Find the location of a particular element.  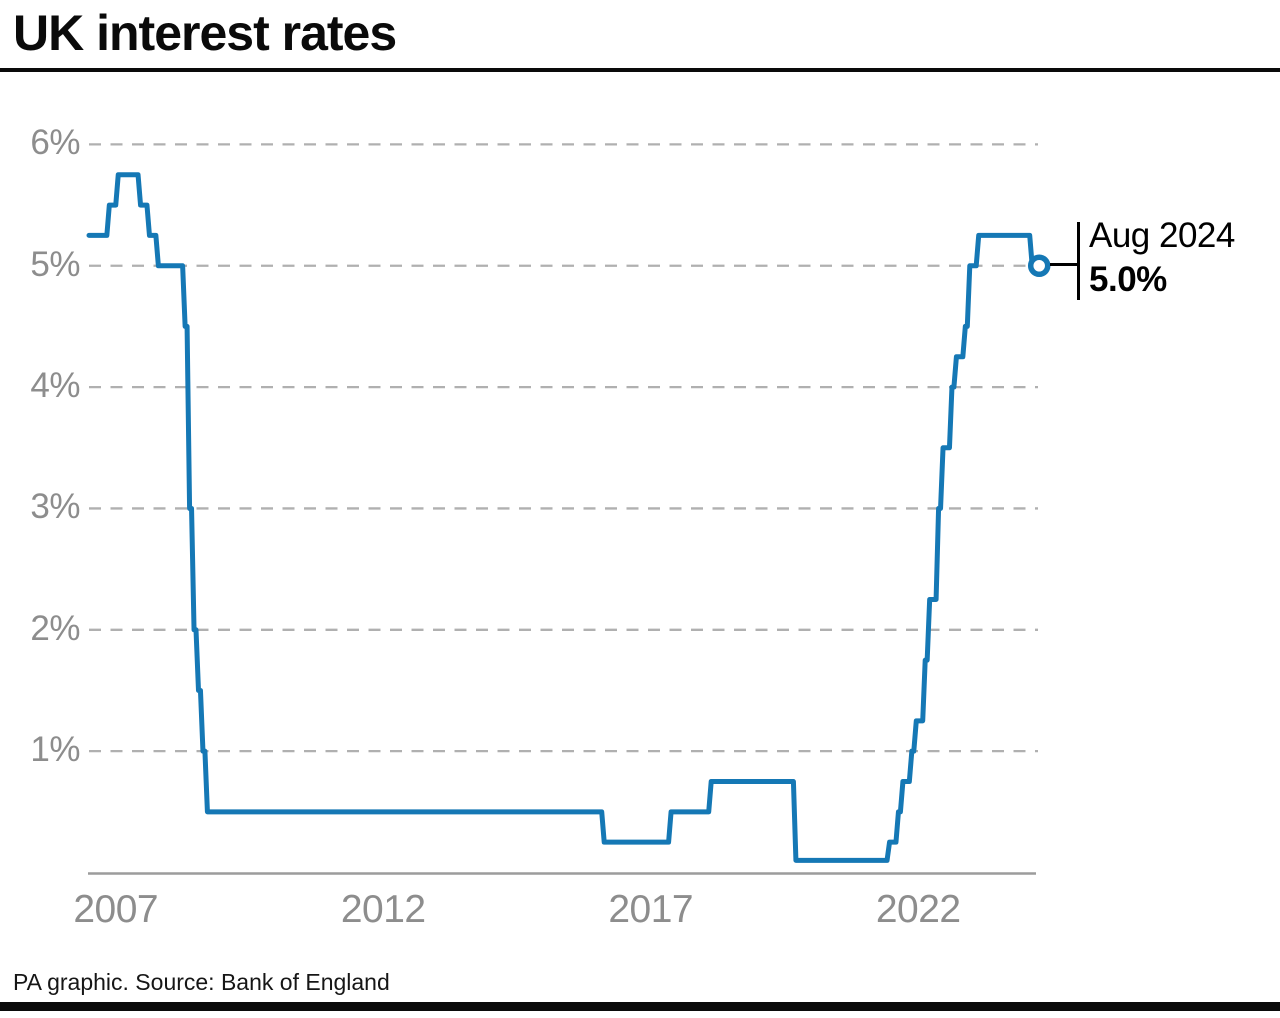

title-divider is located at coordinates (640, 70).